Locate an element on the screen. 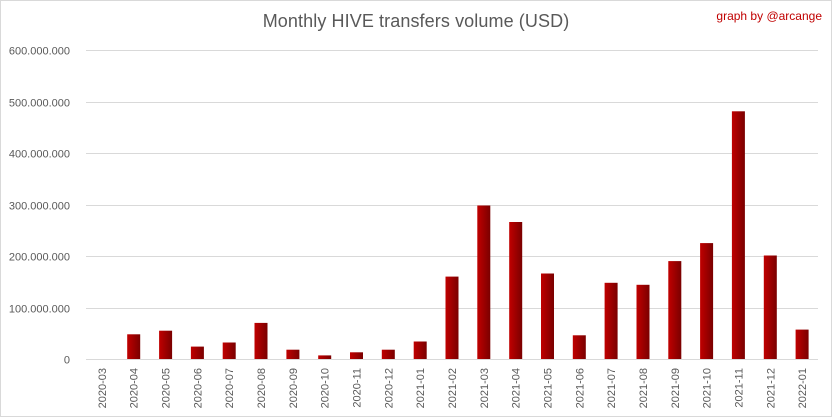 The image size is (832, 417). y-tick-label: 300.000.000 is located at coordinates (39, 207).